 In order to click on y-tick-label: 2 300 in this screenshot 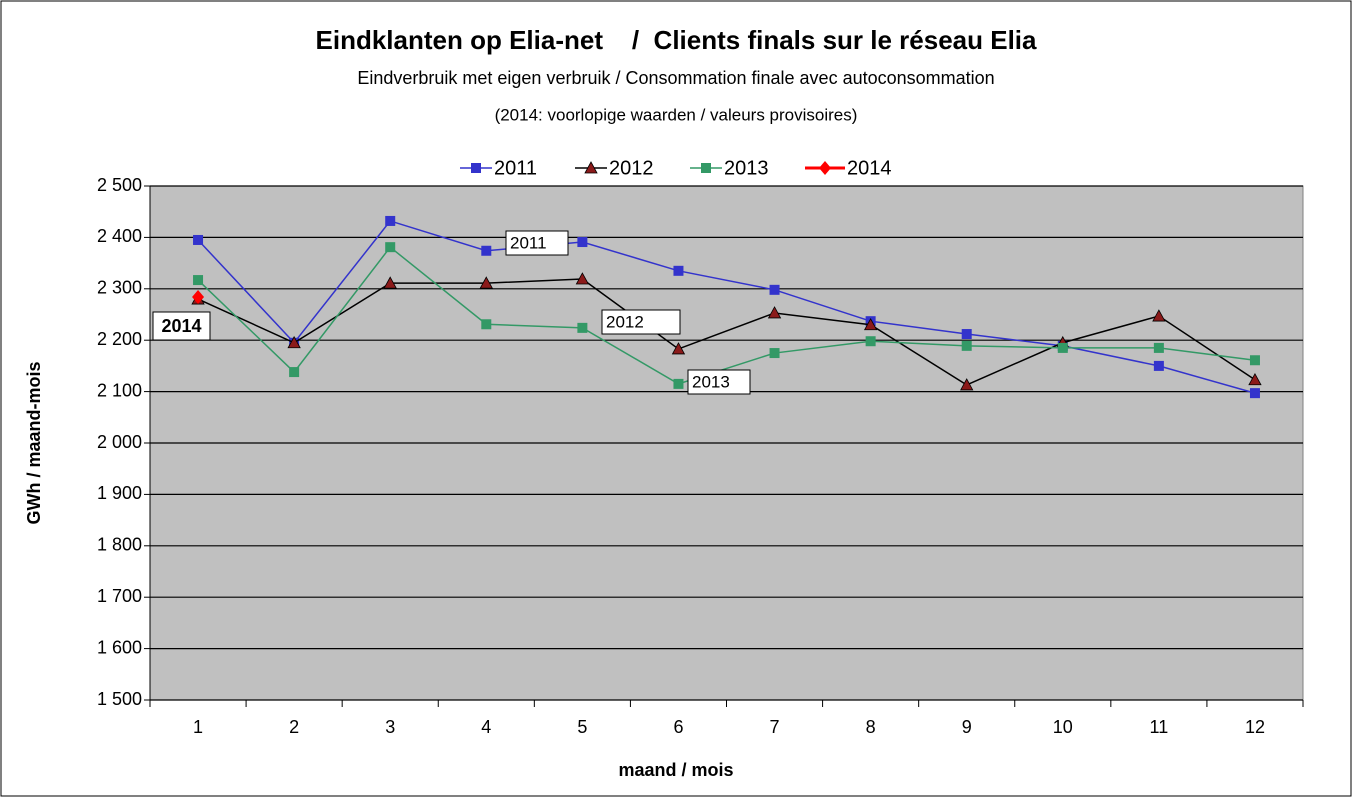, I will do `click(119, 288)`.